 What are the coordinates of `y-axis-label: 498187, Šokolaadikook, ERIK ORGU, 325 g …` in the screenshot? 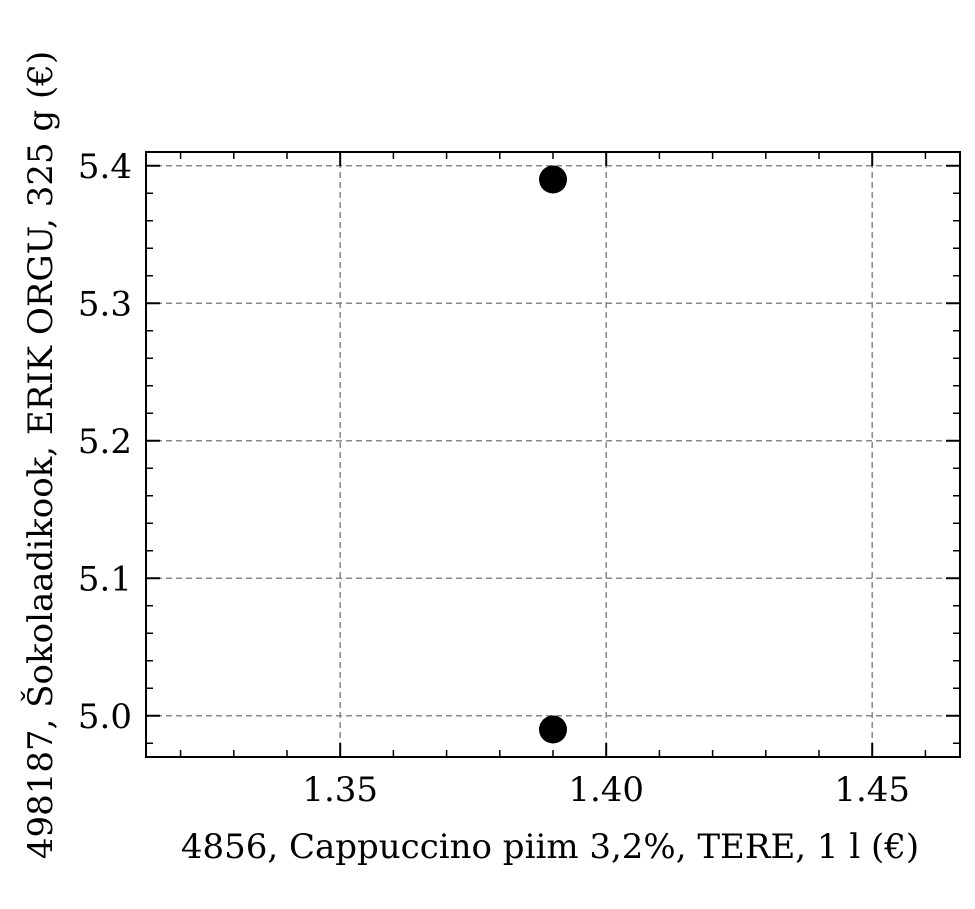 It's located at (40, 455).